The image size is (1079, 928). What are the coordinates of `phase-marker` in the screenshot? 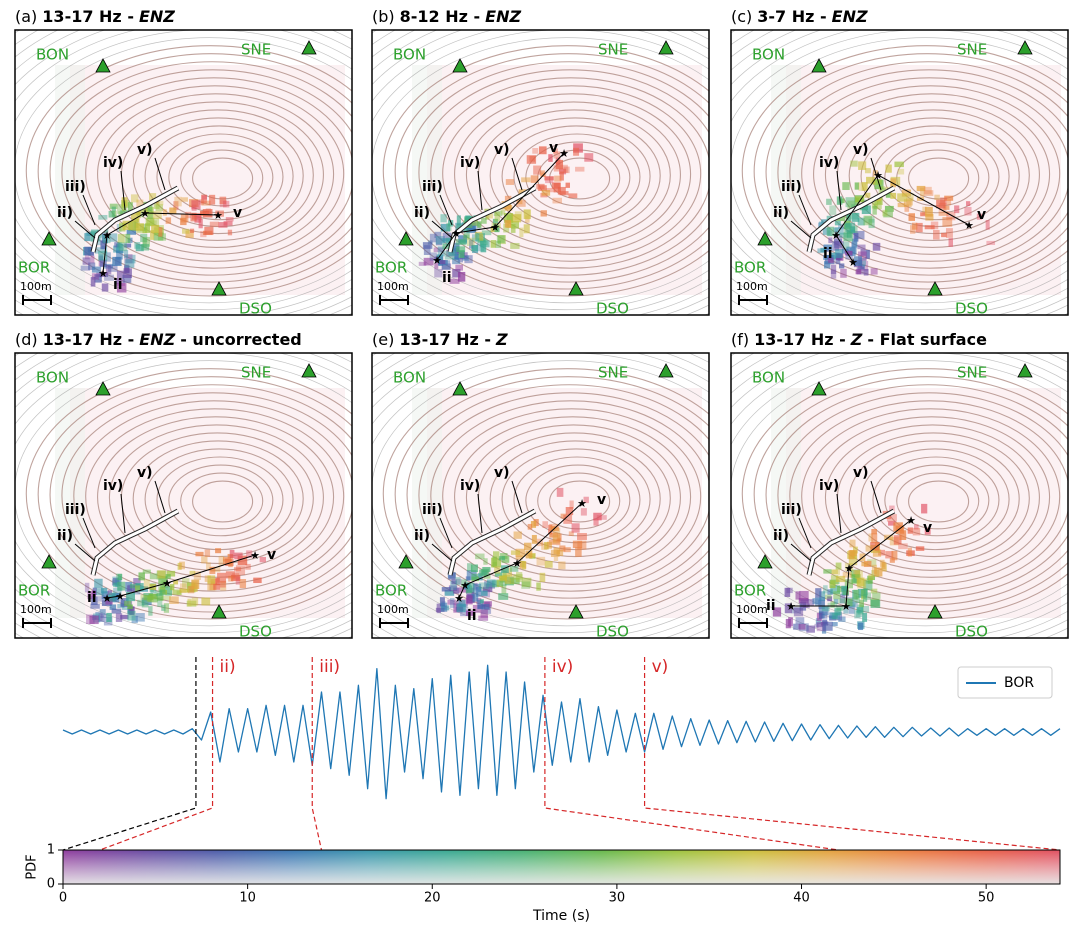 It's located at (317, 754).